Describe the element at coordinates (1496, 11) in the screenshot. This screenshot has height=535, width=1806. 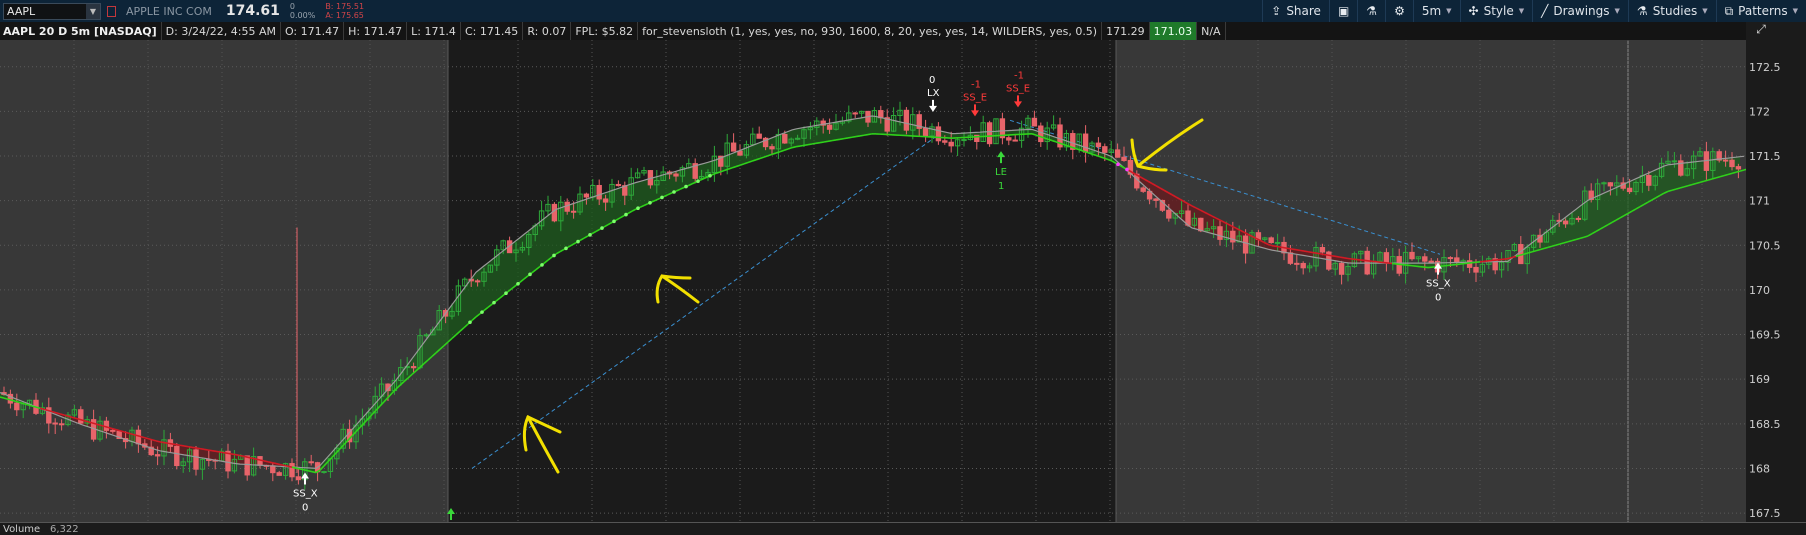
I see `style-button: ✣ Style ▼` at that location.